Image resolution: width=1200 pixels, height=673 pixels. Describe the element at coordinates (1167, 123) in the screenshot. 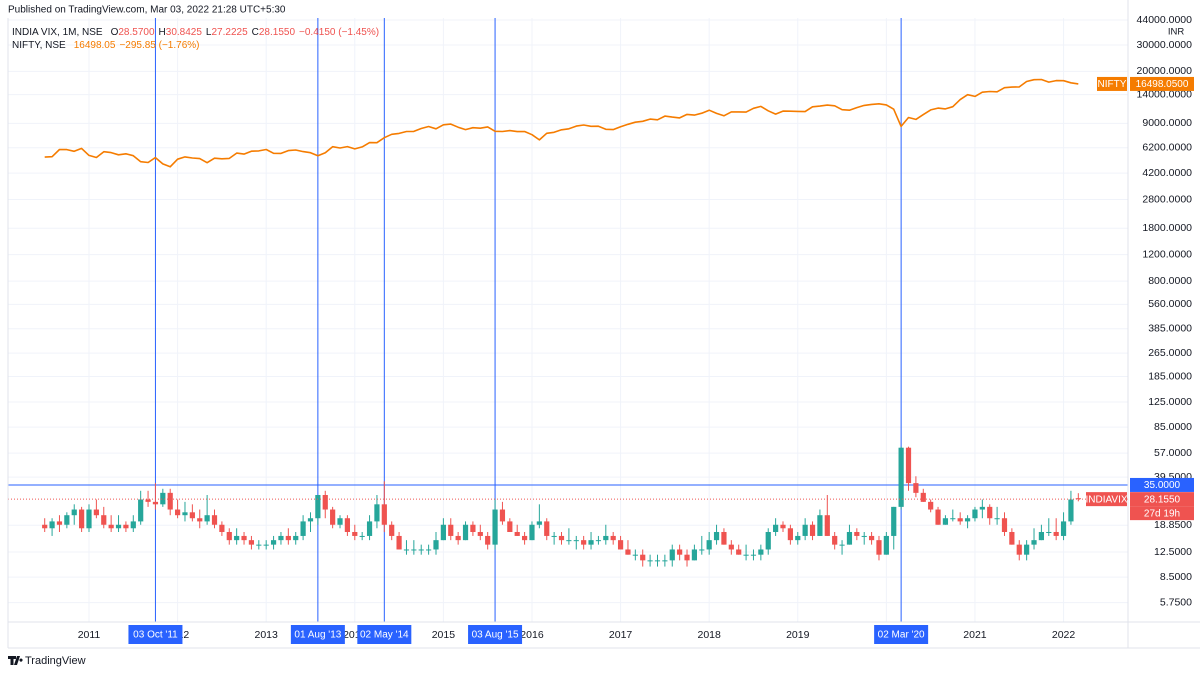

I see `y-tick-label: 9000.0000` at that location.